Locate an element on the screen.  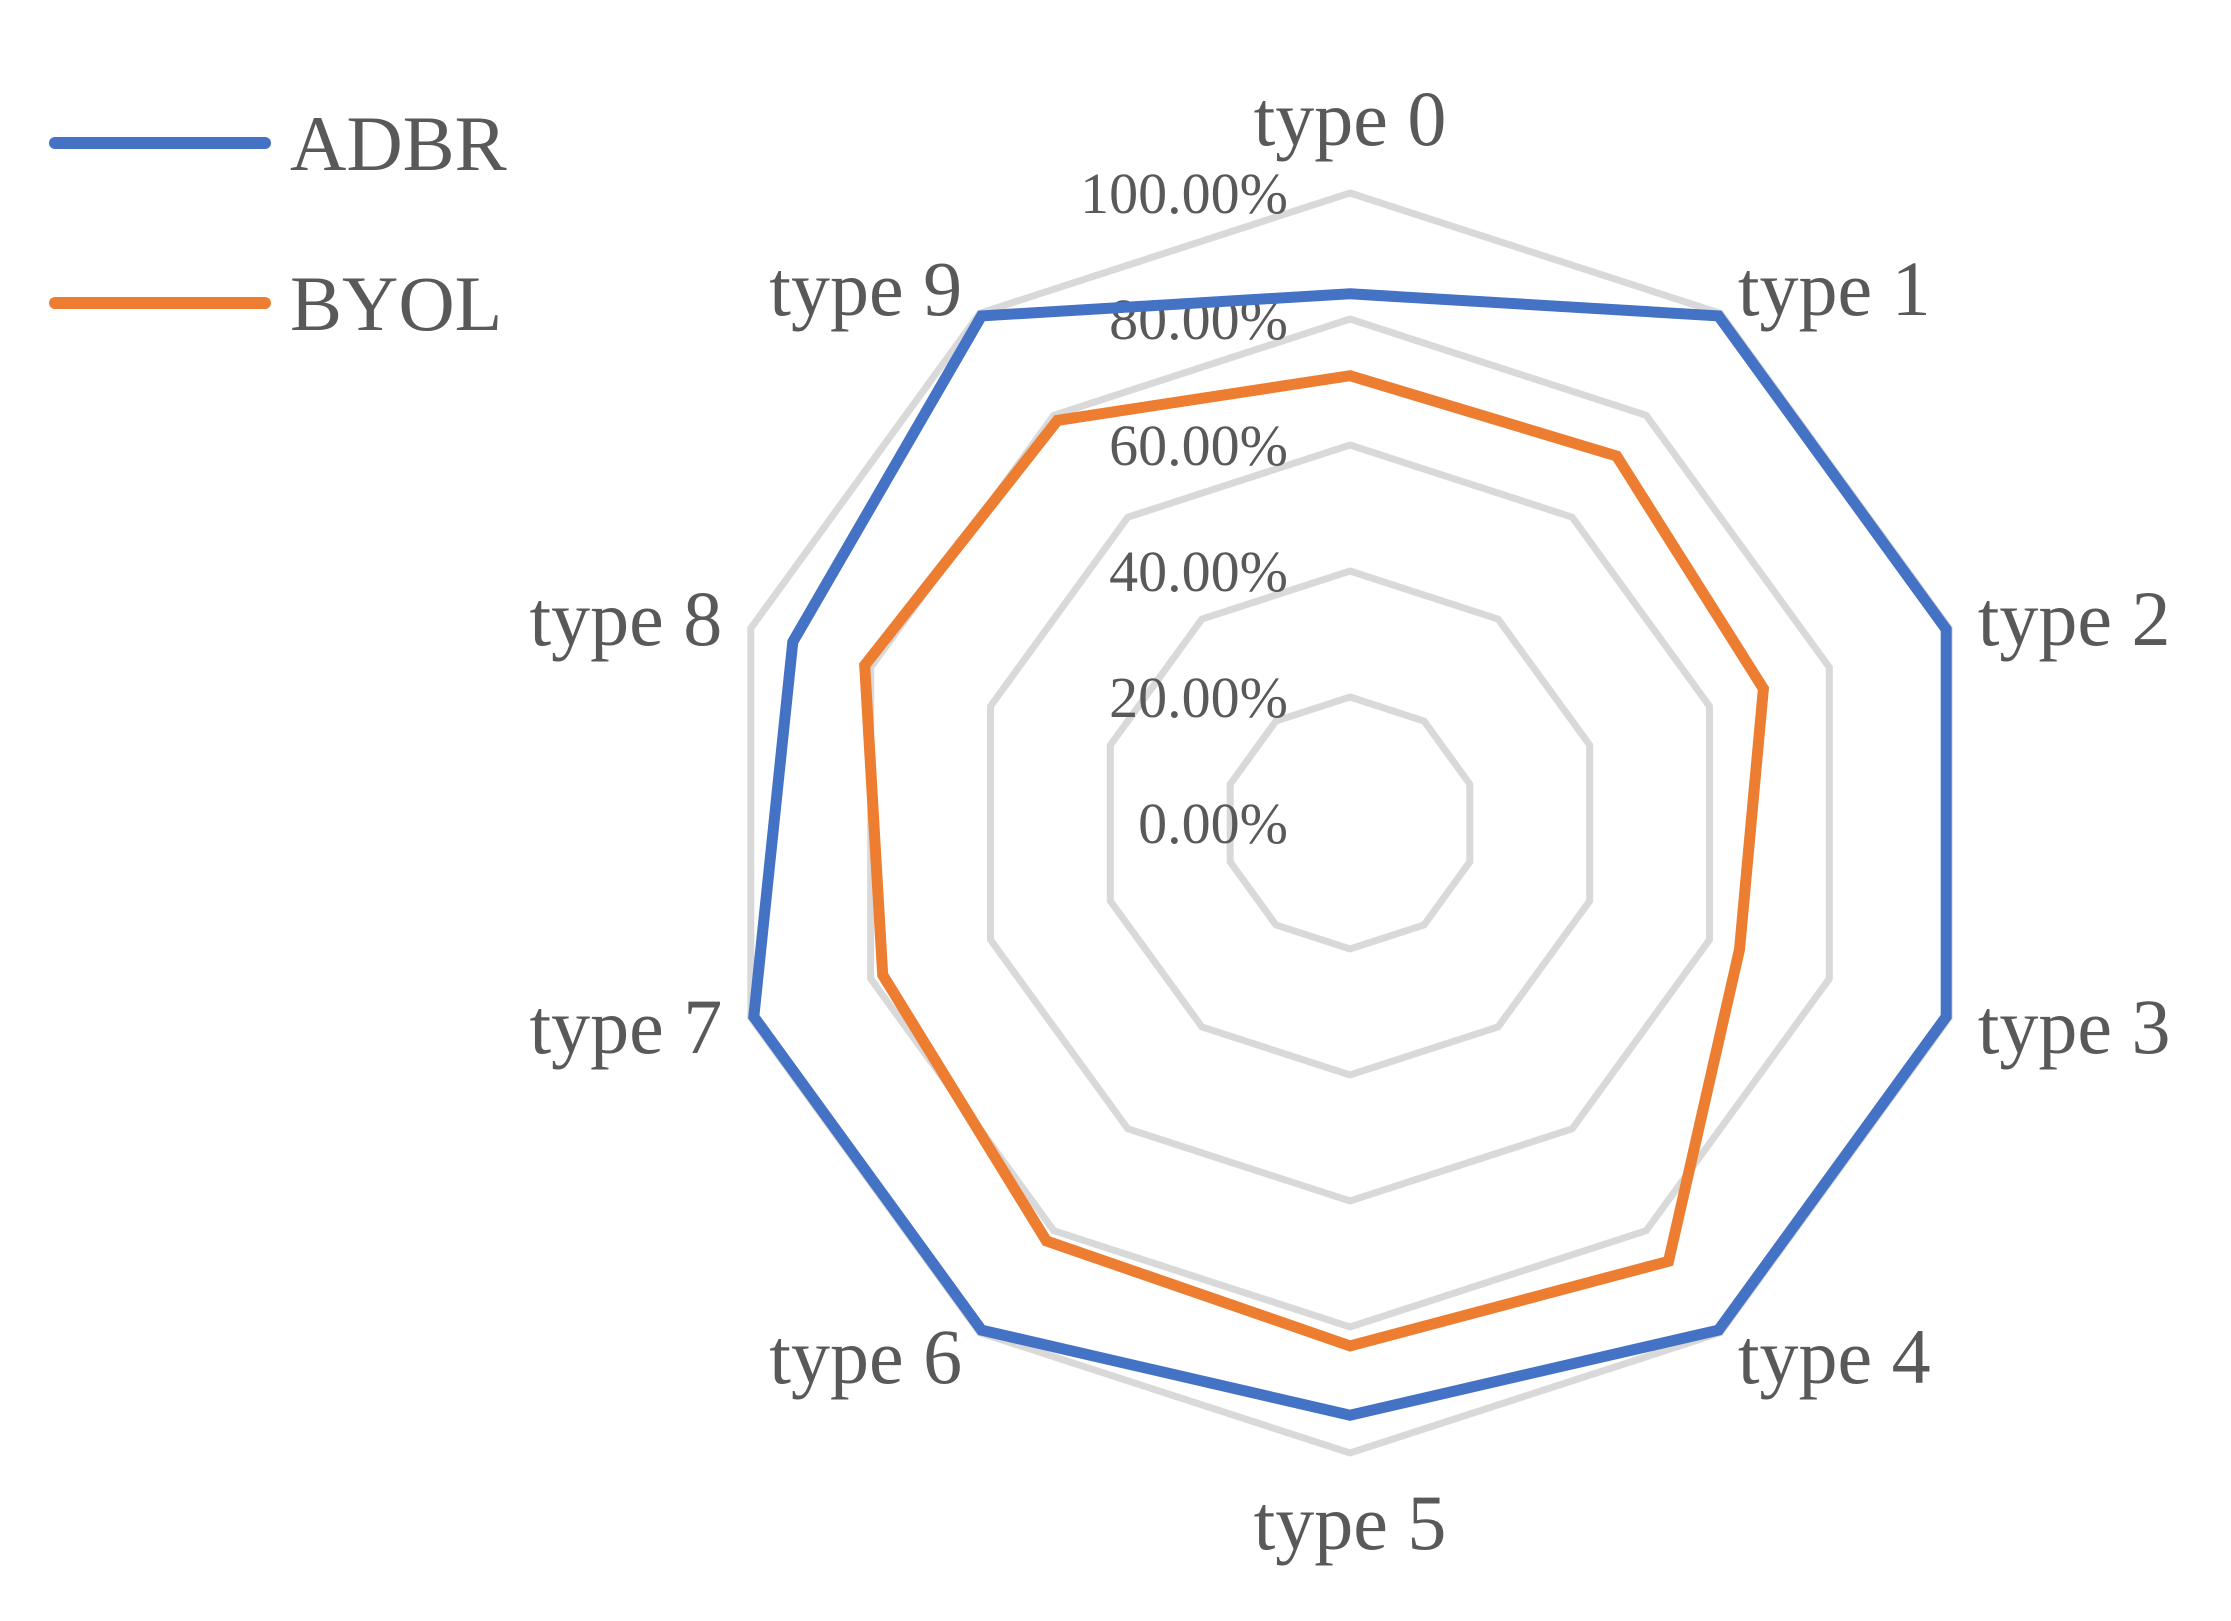
r-tick-label: 60.00% is located at coordinates (1198, 445).